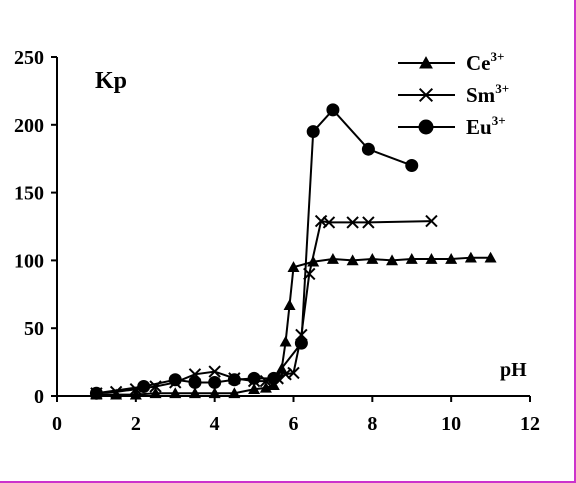  What do you see at coordinates (478, 63) in the screenshot?
I see `legend-label-name: Ce` at bounding box center [478, 63].